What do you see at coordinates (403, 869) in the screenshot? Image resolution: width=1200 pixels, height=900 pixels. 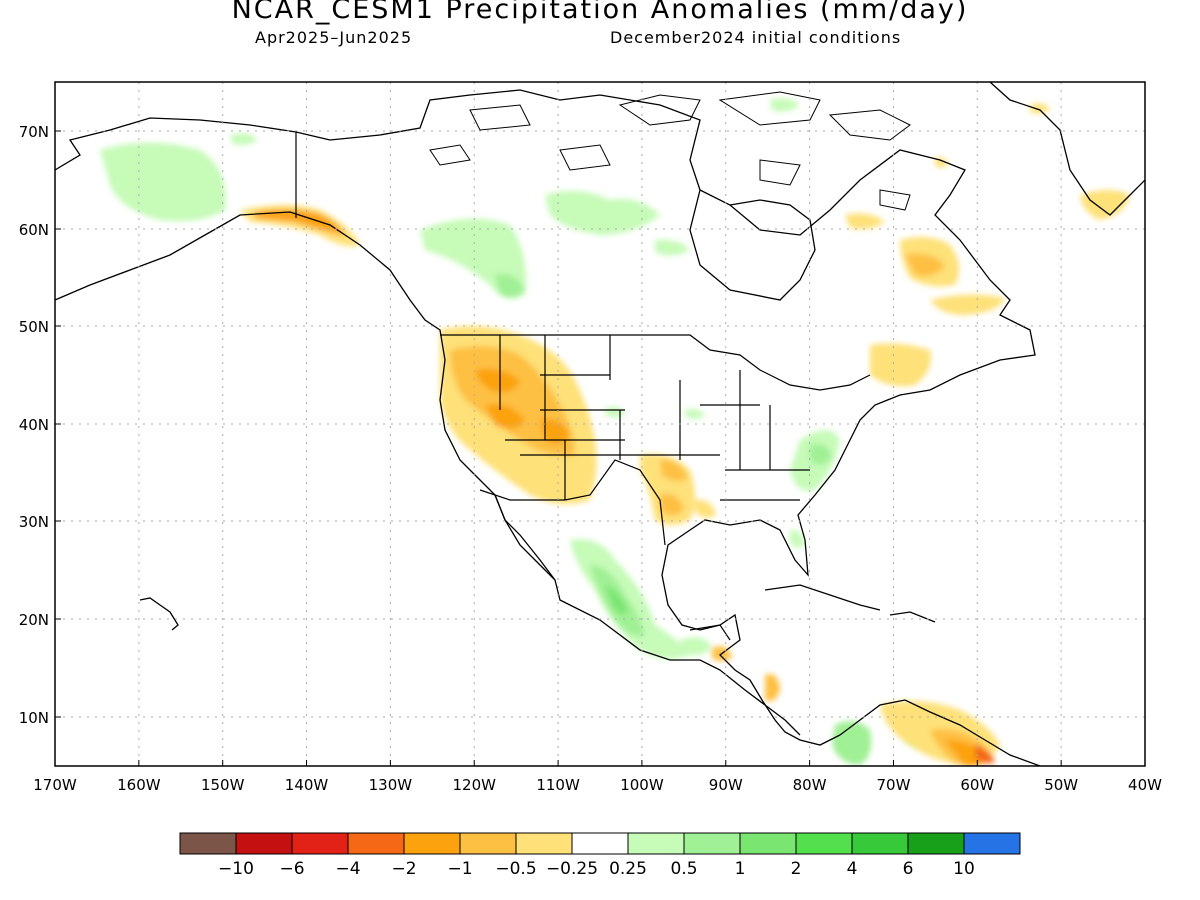 I see `colorbar-tick-label: −2` at bounding box center [403, 869].